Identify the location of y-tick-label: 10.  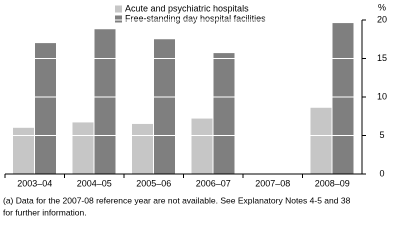
(382, 96).